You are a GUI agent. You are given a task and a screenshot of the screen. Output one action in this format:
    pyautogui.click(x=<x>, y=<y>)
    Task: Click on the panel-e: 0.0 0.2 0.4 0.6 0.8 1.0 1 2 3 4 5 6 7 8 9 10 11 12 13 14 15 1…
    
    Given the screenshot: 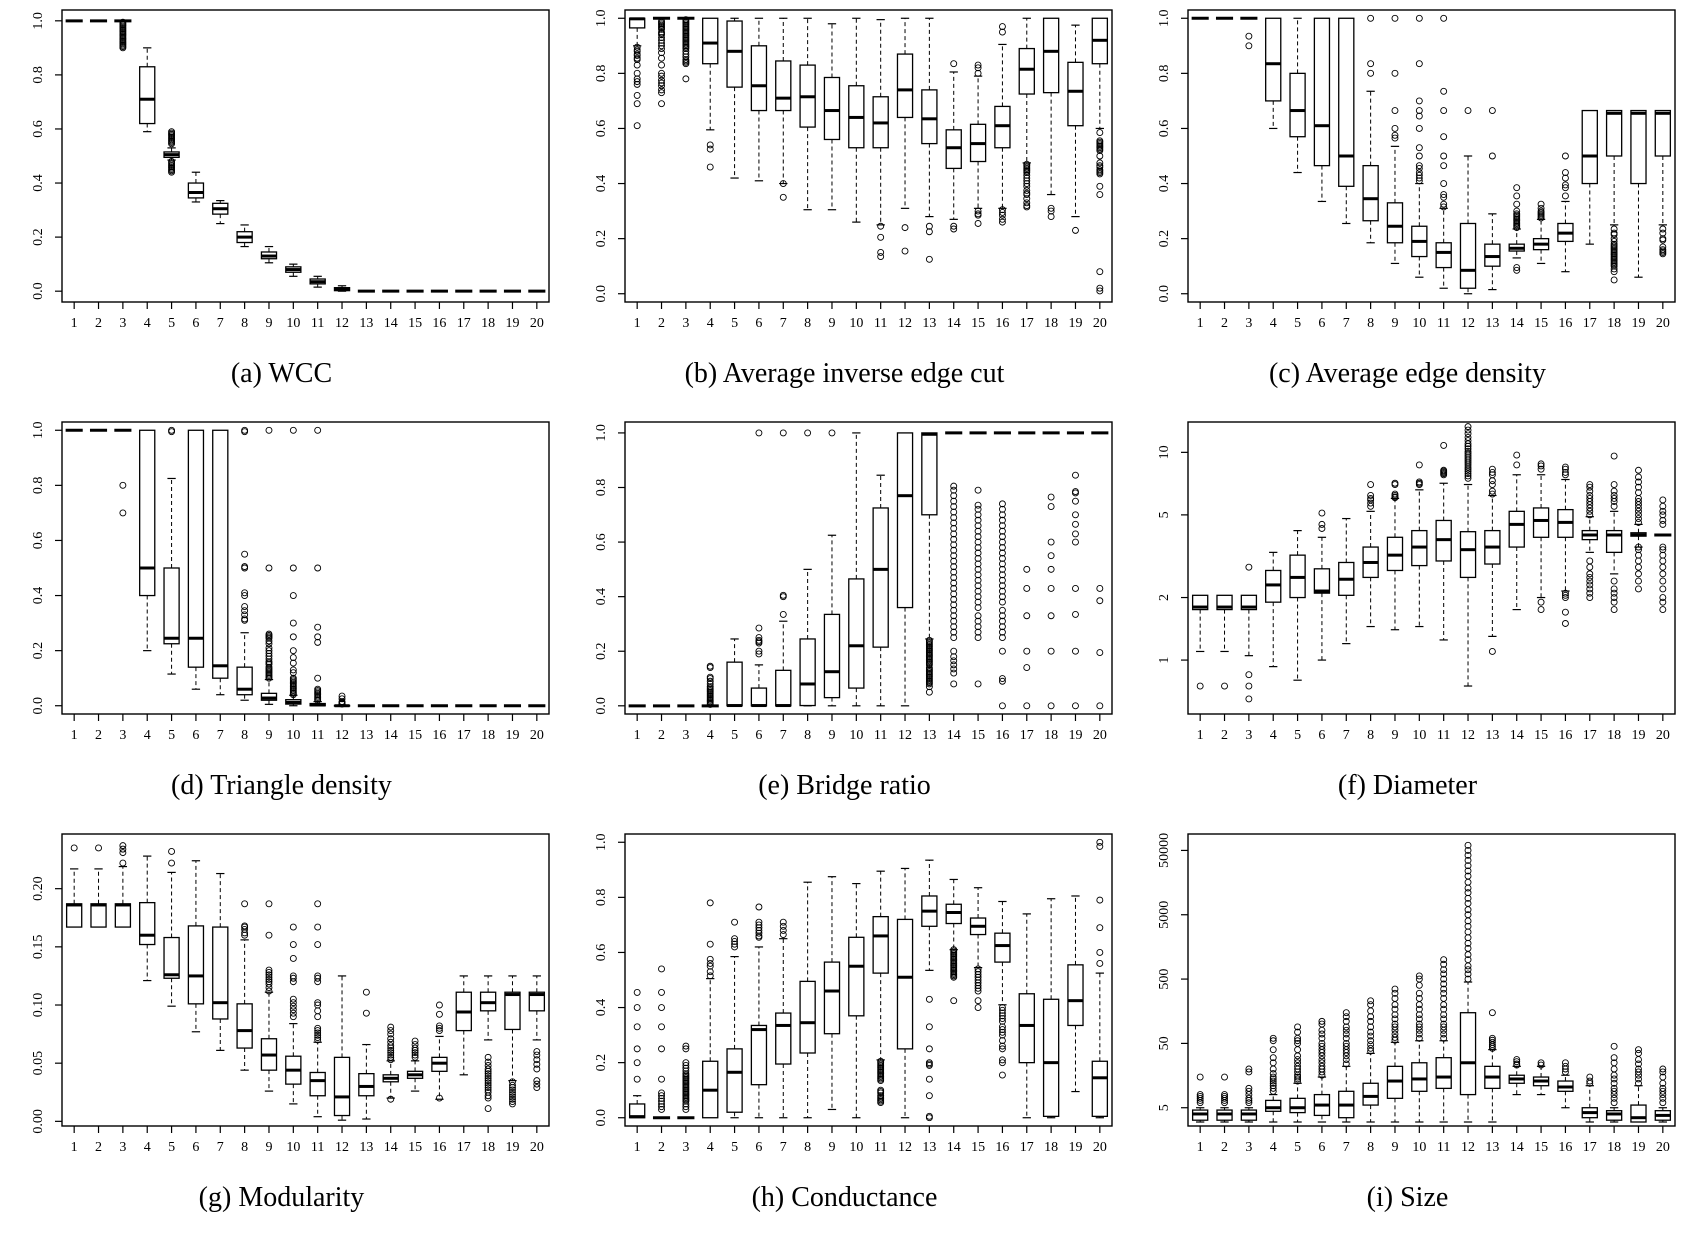 What is the action you would take?
    pyautogui.click(x=844, y=618)
    